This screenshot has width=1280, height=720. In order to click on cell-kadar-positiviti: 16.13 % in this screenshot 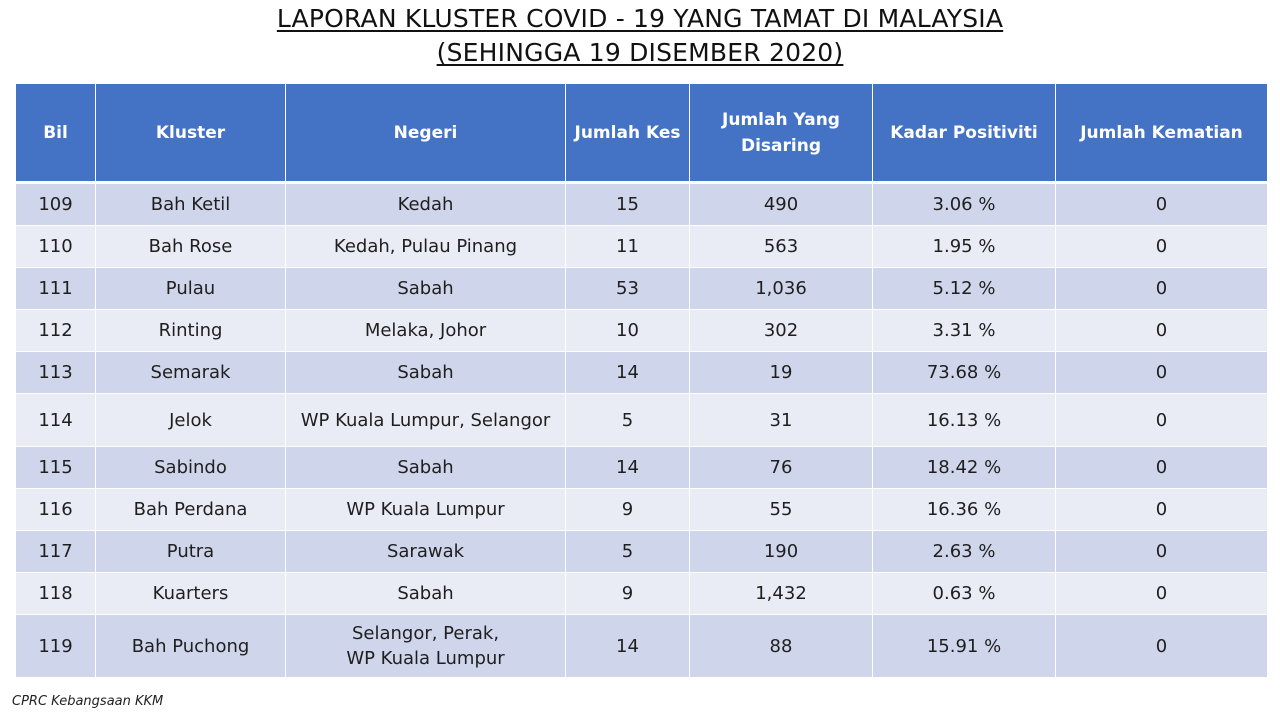, I will do `click(964, 420)`.